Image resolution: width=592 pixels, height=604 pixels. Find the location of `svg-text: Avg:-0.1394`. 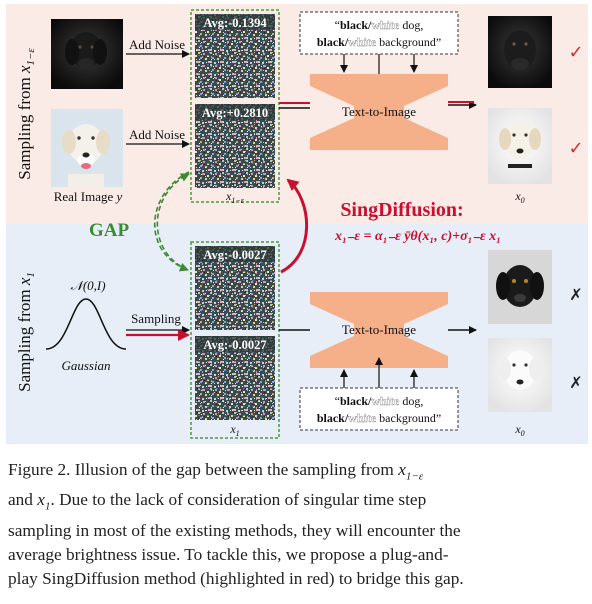

svg-text: Avg:-0.1394 is located at coordinates (235, 23).